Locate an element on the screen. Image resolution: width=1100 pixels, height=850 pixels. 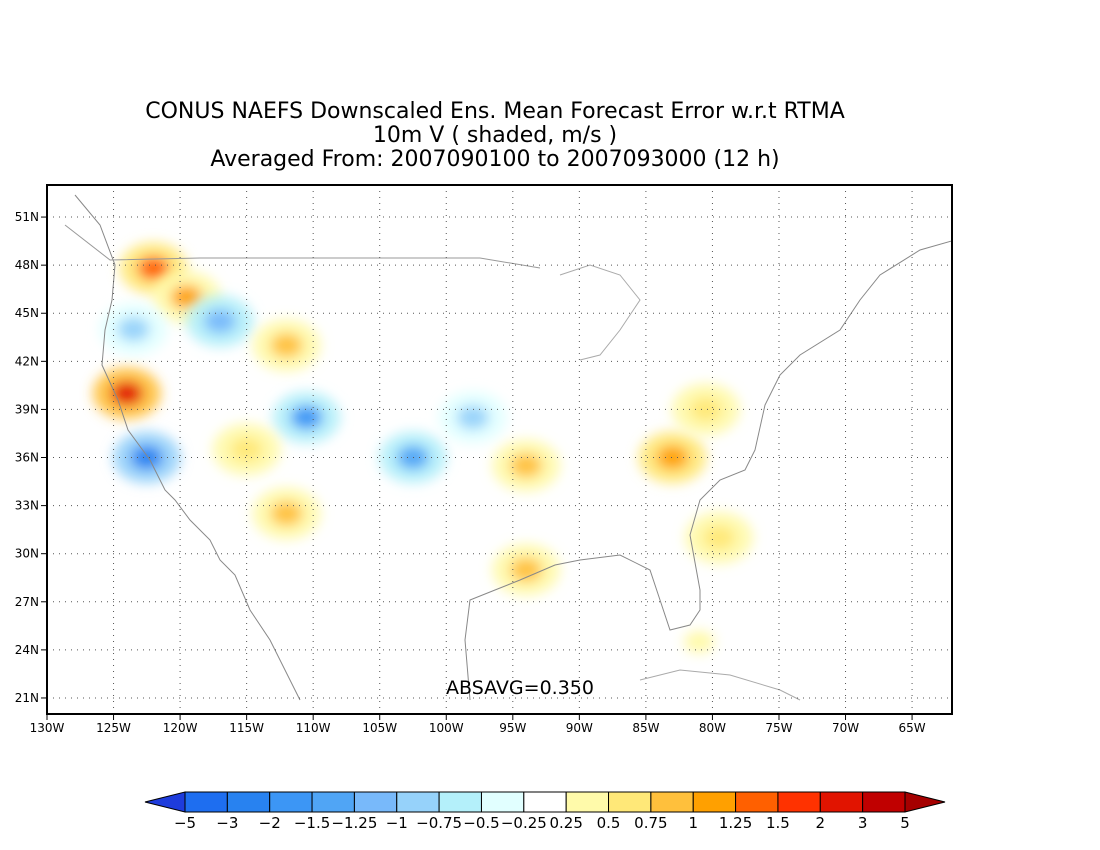
latitude-label: 36N is located at coordinates (27, 458).